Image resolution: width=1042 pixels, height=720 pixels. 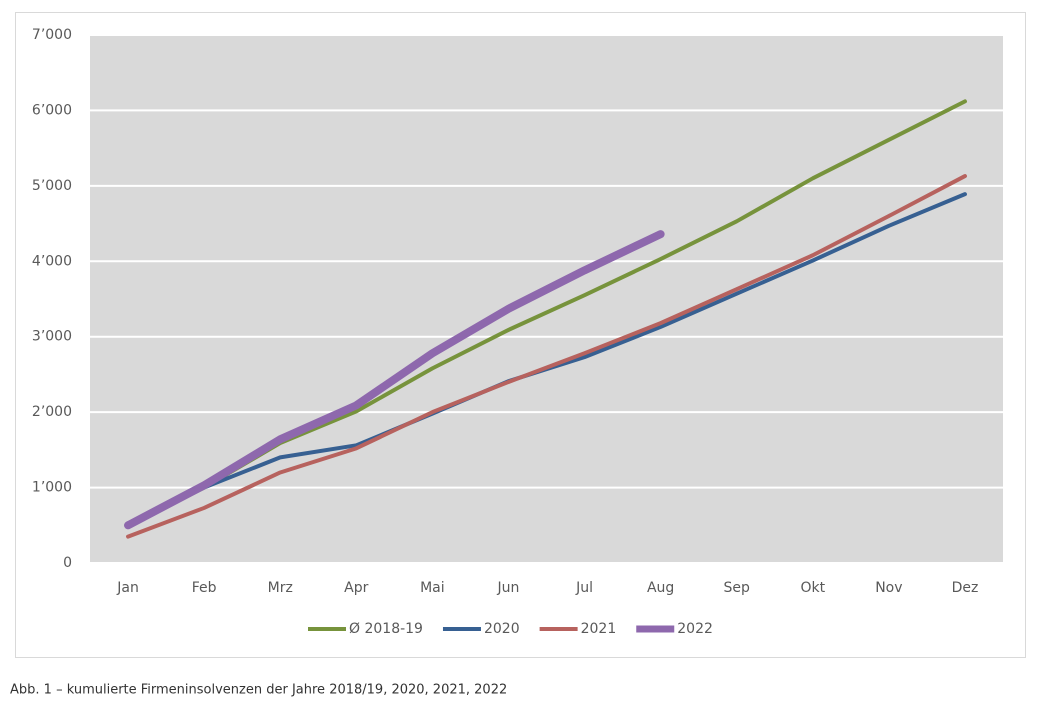 What do you see at coordinates (888, 588) in the screenshot?
I see `x-tick-label: Nov` at bounding box center [888, 588].